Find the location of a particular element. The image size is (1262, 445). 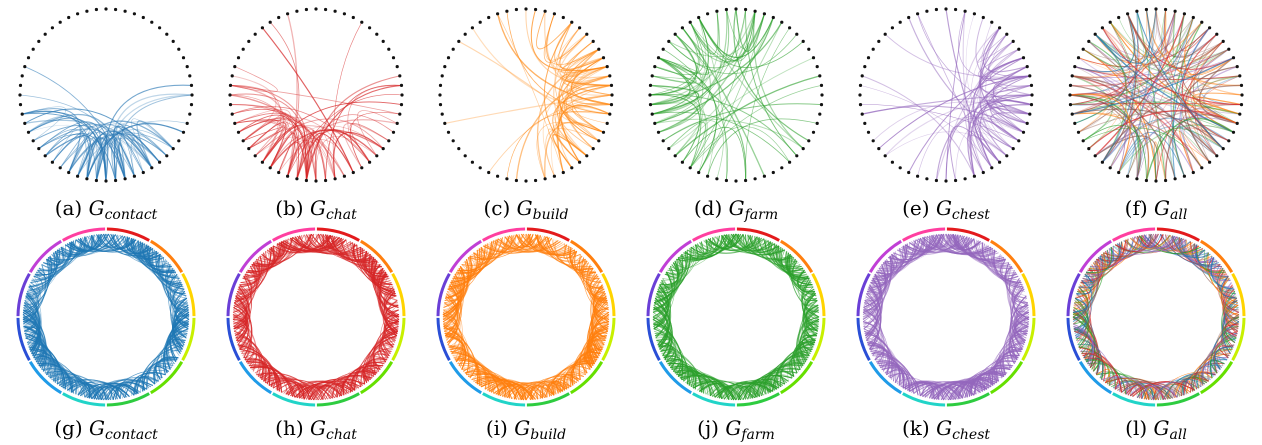

panel-c is located at coordinates (526, 95).